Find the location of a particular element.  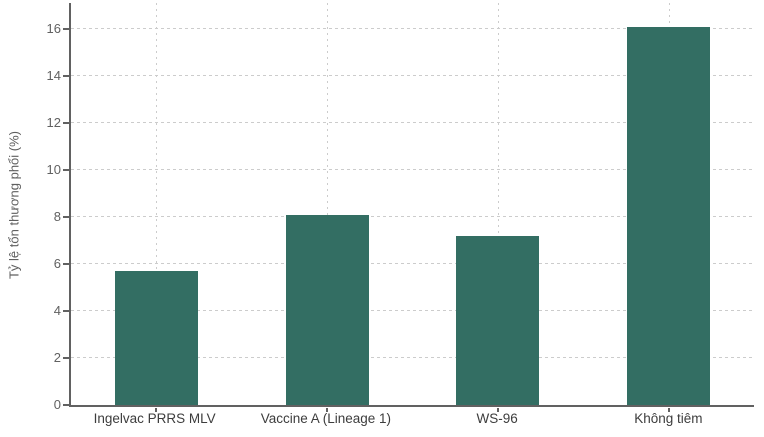

x-category-label: Không tiêm is located at coordinates (668, 418).